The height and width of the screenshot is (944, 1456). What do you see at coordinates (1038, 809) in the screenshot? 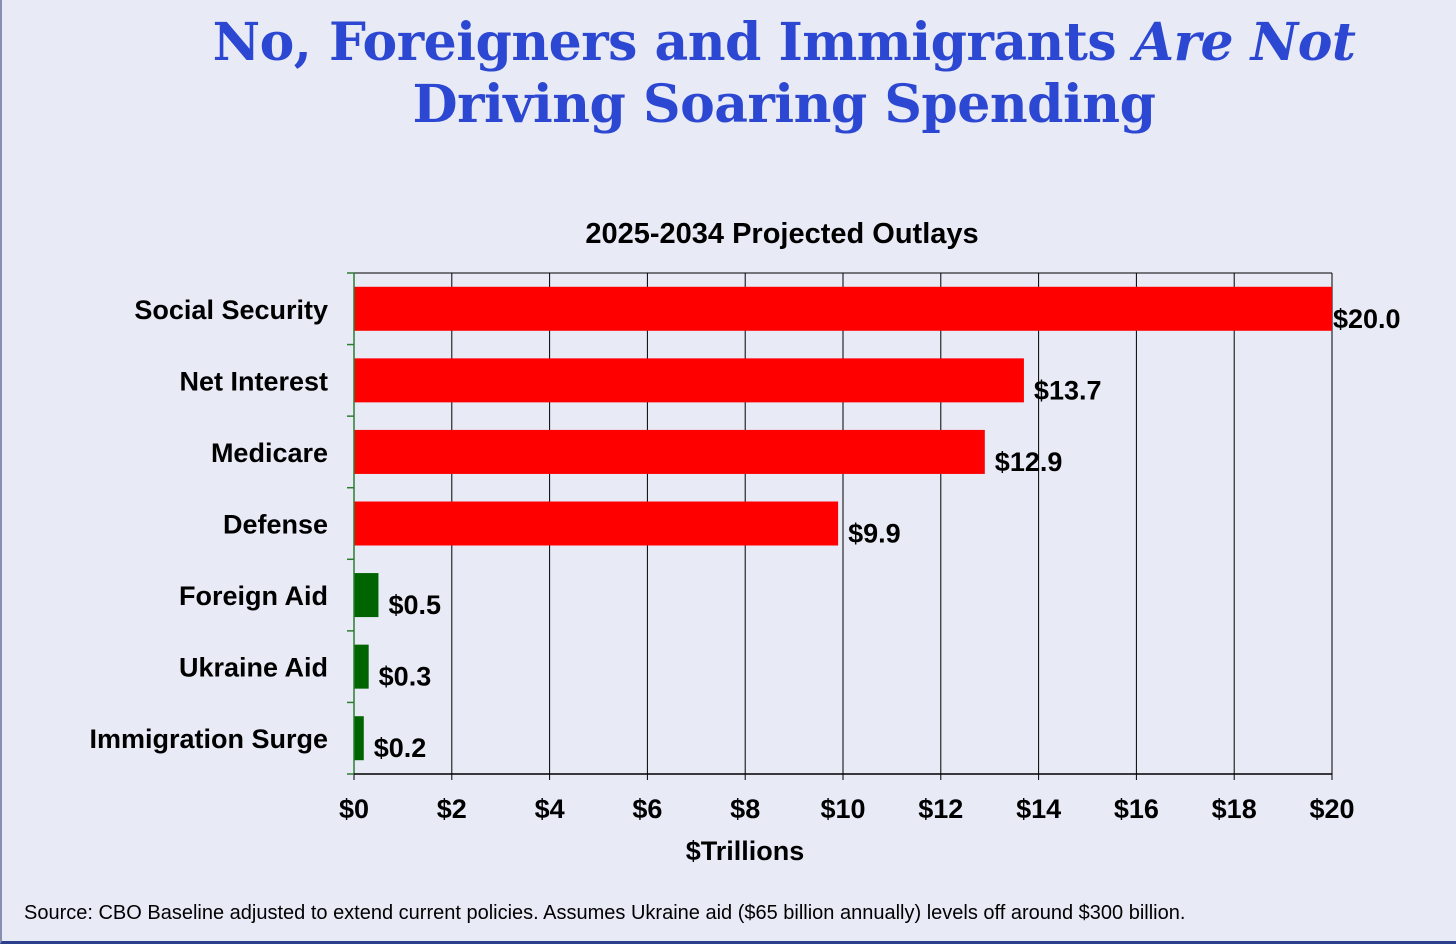
I see `x-tick-label: $14` at bounding box center [1038, 809].